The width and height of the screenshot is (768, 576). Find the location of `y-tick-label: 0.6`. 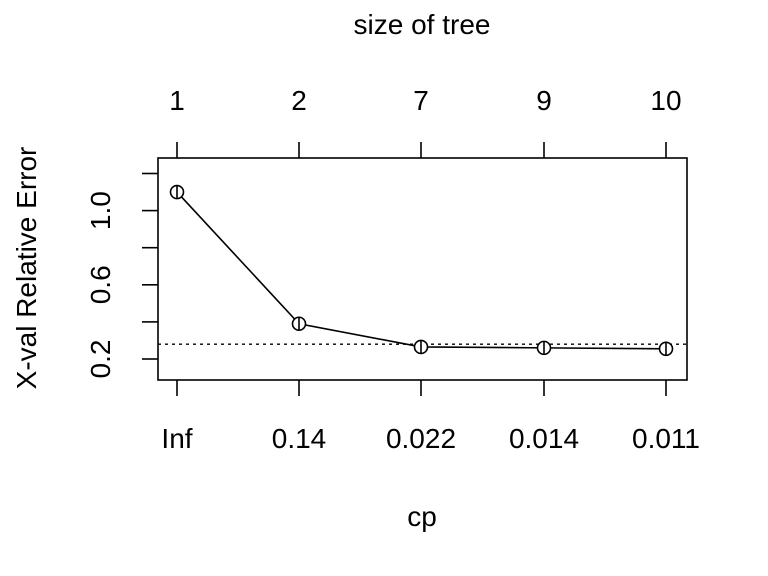

y-tick-label: 0.6 is located at coordinates (100, 284).